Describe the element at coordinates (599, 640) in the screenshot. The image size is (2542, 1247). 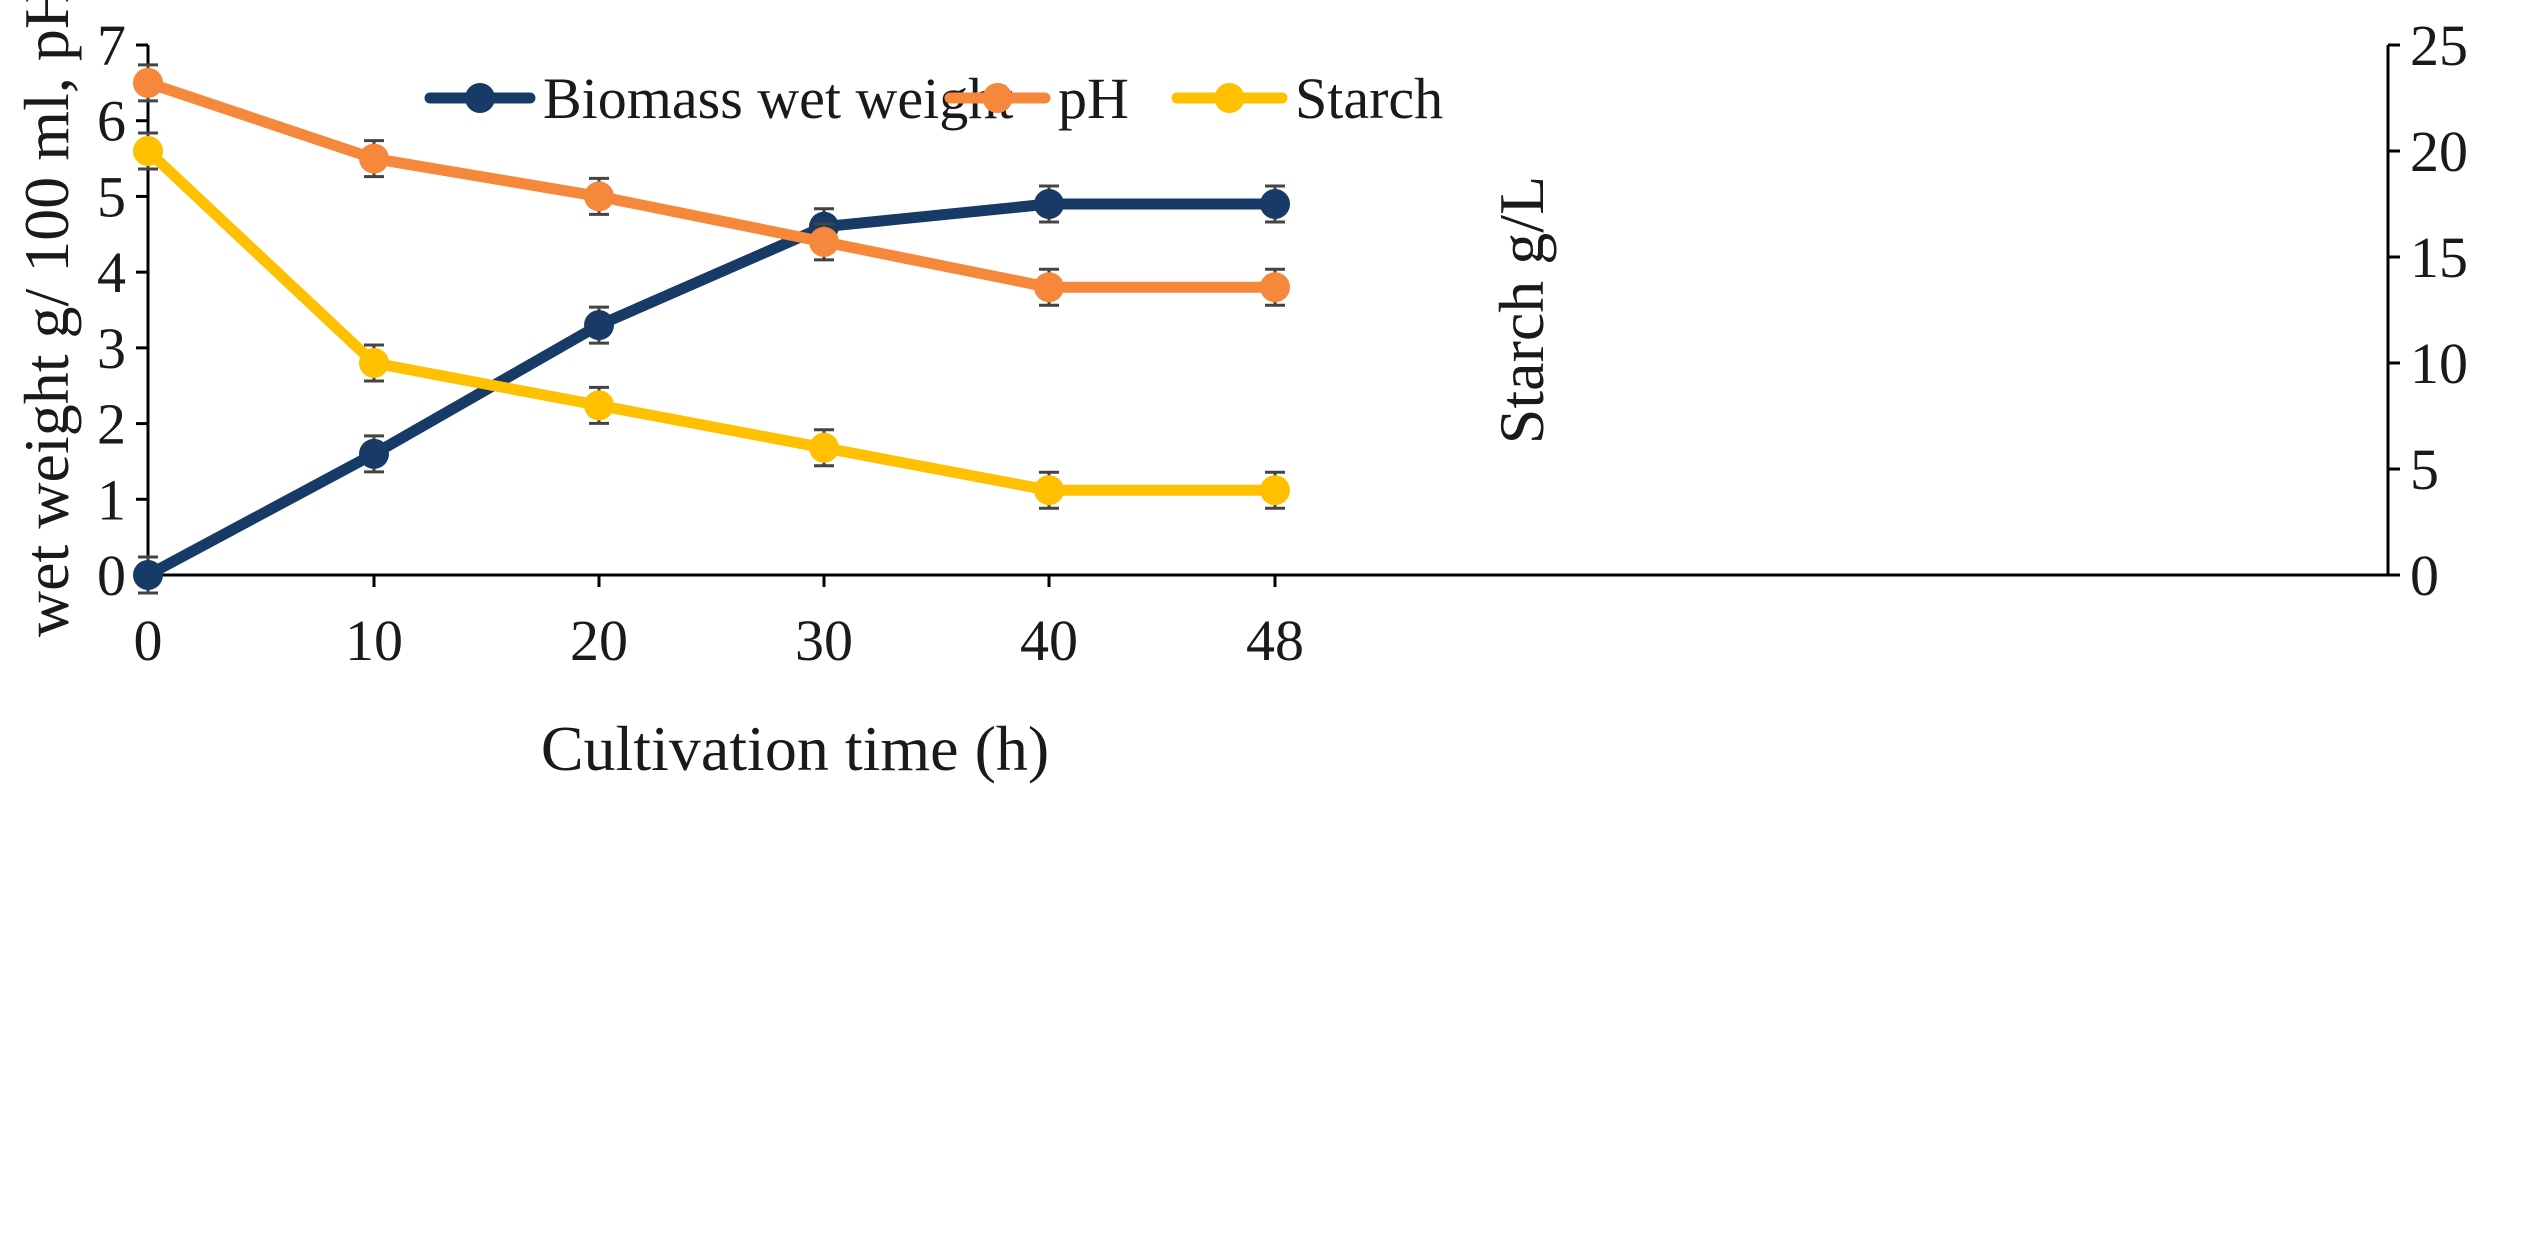
I see `x-tick-label: 20` at that location.